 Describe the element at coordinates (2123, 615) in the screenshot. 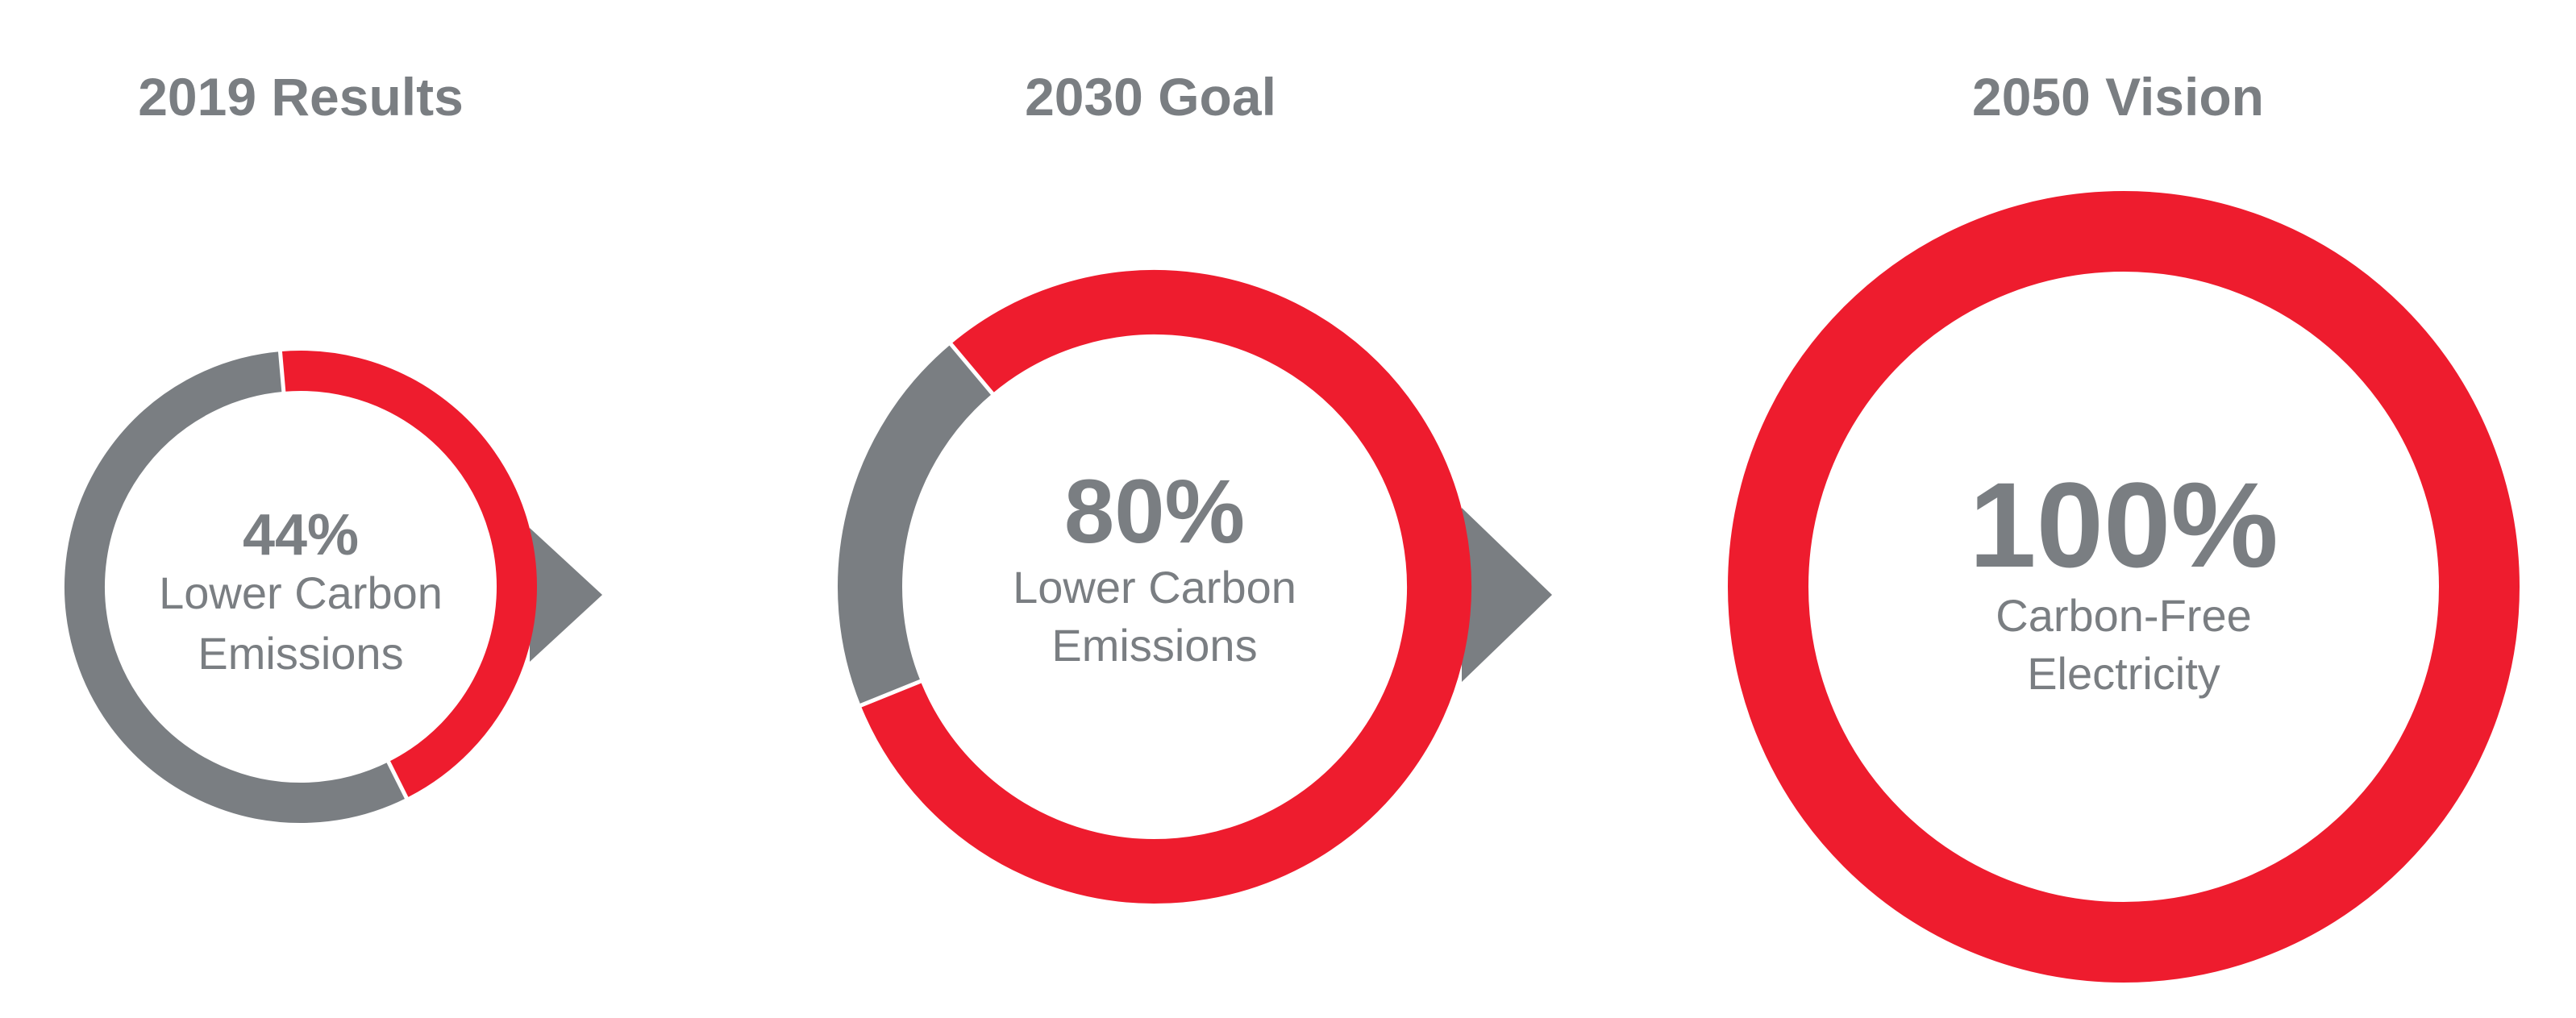

I see `label-2050-line1: Carbon-Free` at that location.